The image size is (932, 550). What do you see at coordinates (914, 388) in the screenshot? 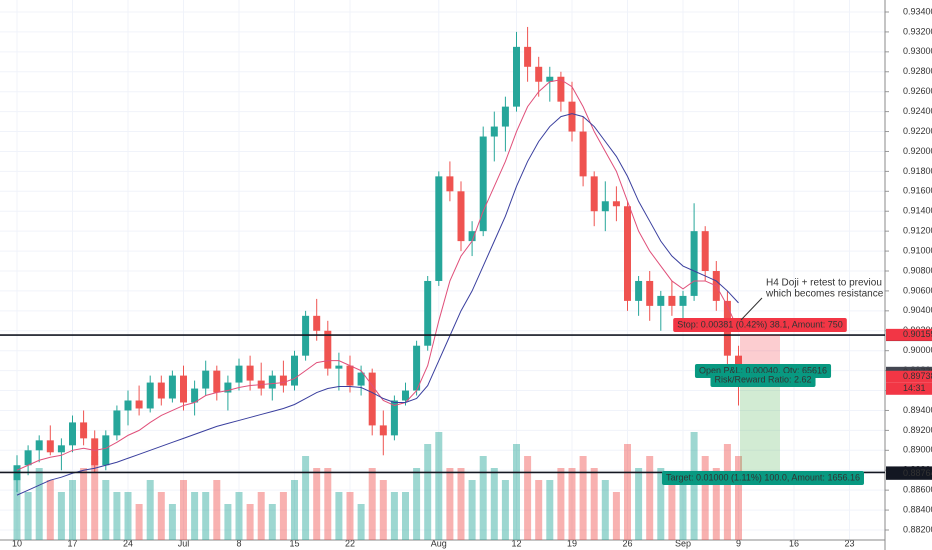
I see `countdown: 14:31` at bounding box center [914, 388].